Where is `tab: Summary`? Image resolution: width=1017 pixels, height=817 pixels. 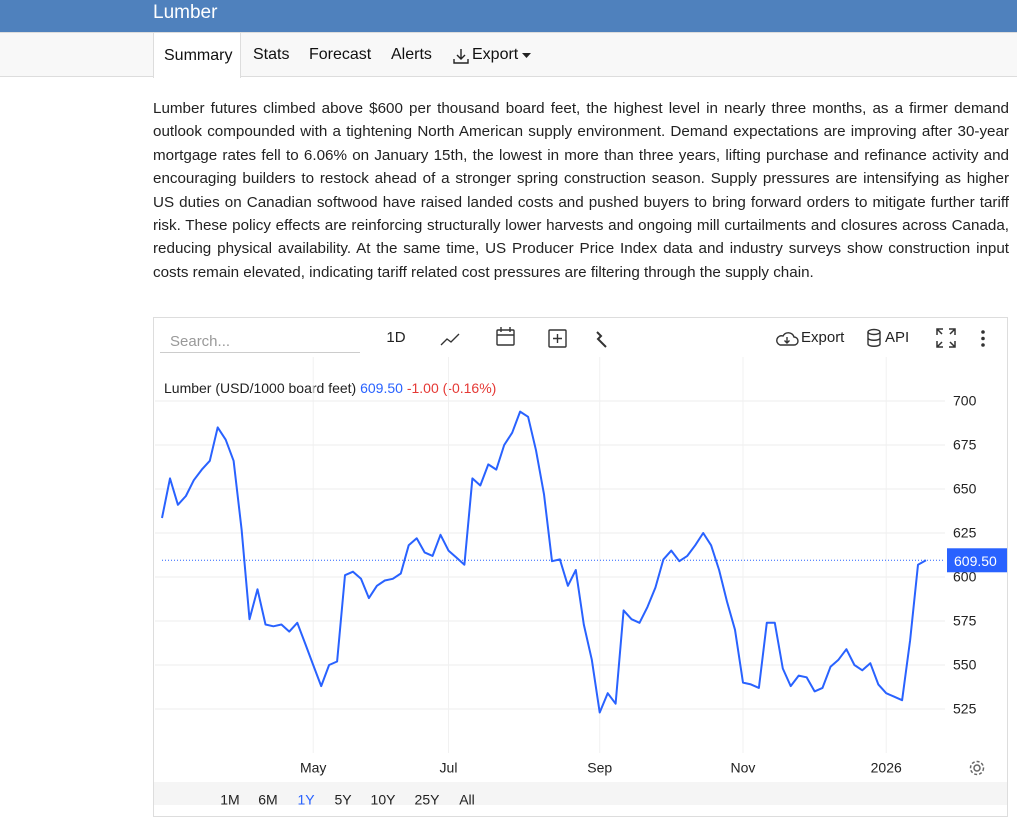 tab: Summary is located at coordinates (197, 55).